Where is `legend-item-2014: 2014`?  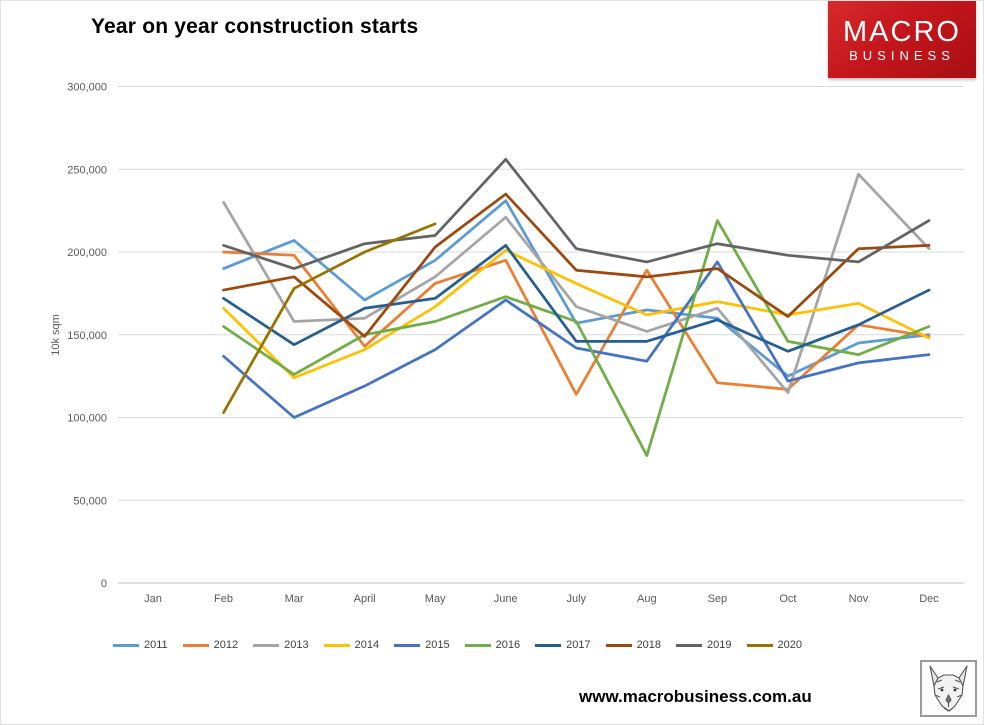 legend-item-2014: 2014 is located at coordinates (351, 645).